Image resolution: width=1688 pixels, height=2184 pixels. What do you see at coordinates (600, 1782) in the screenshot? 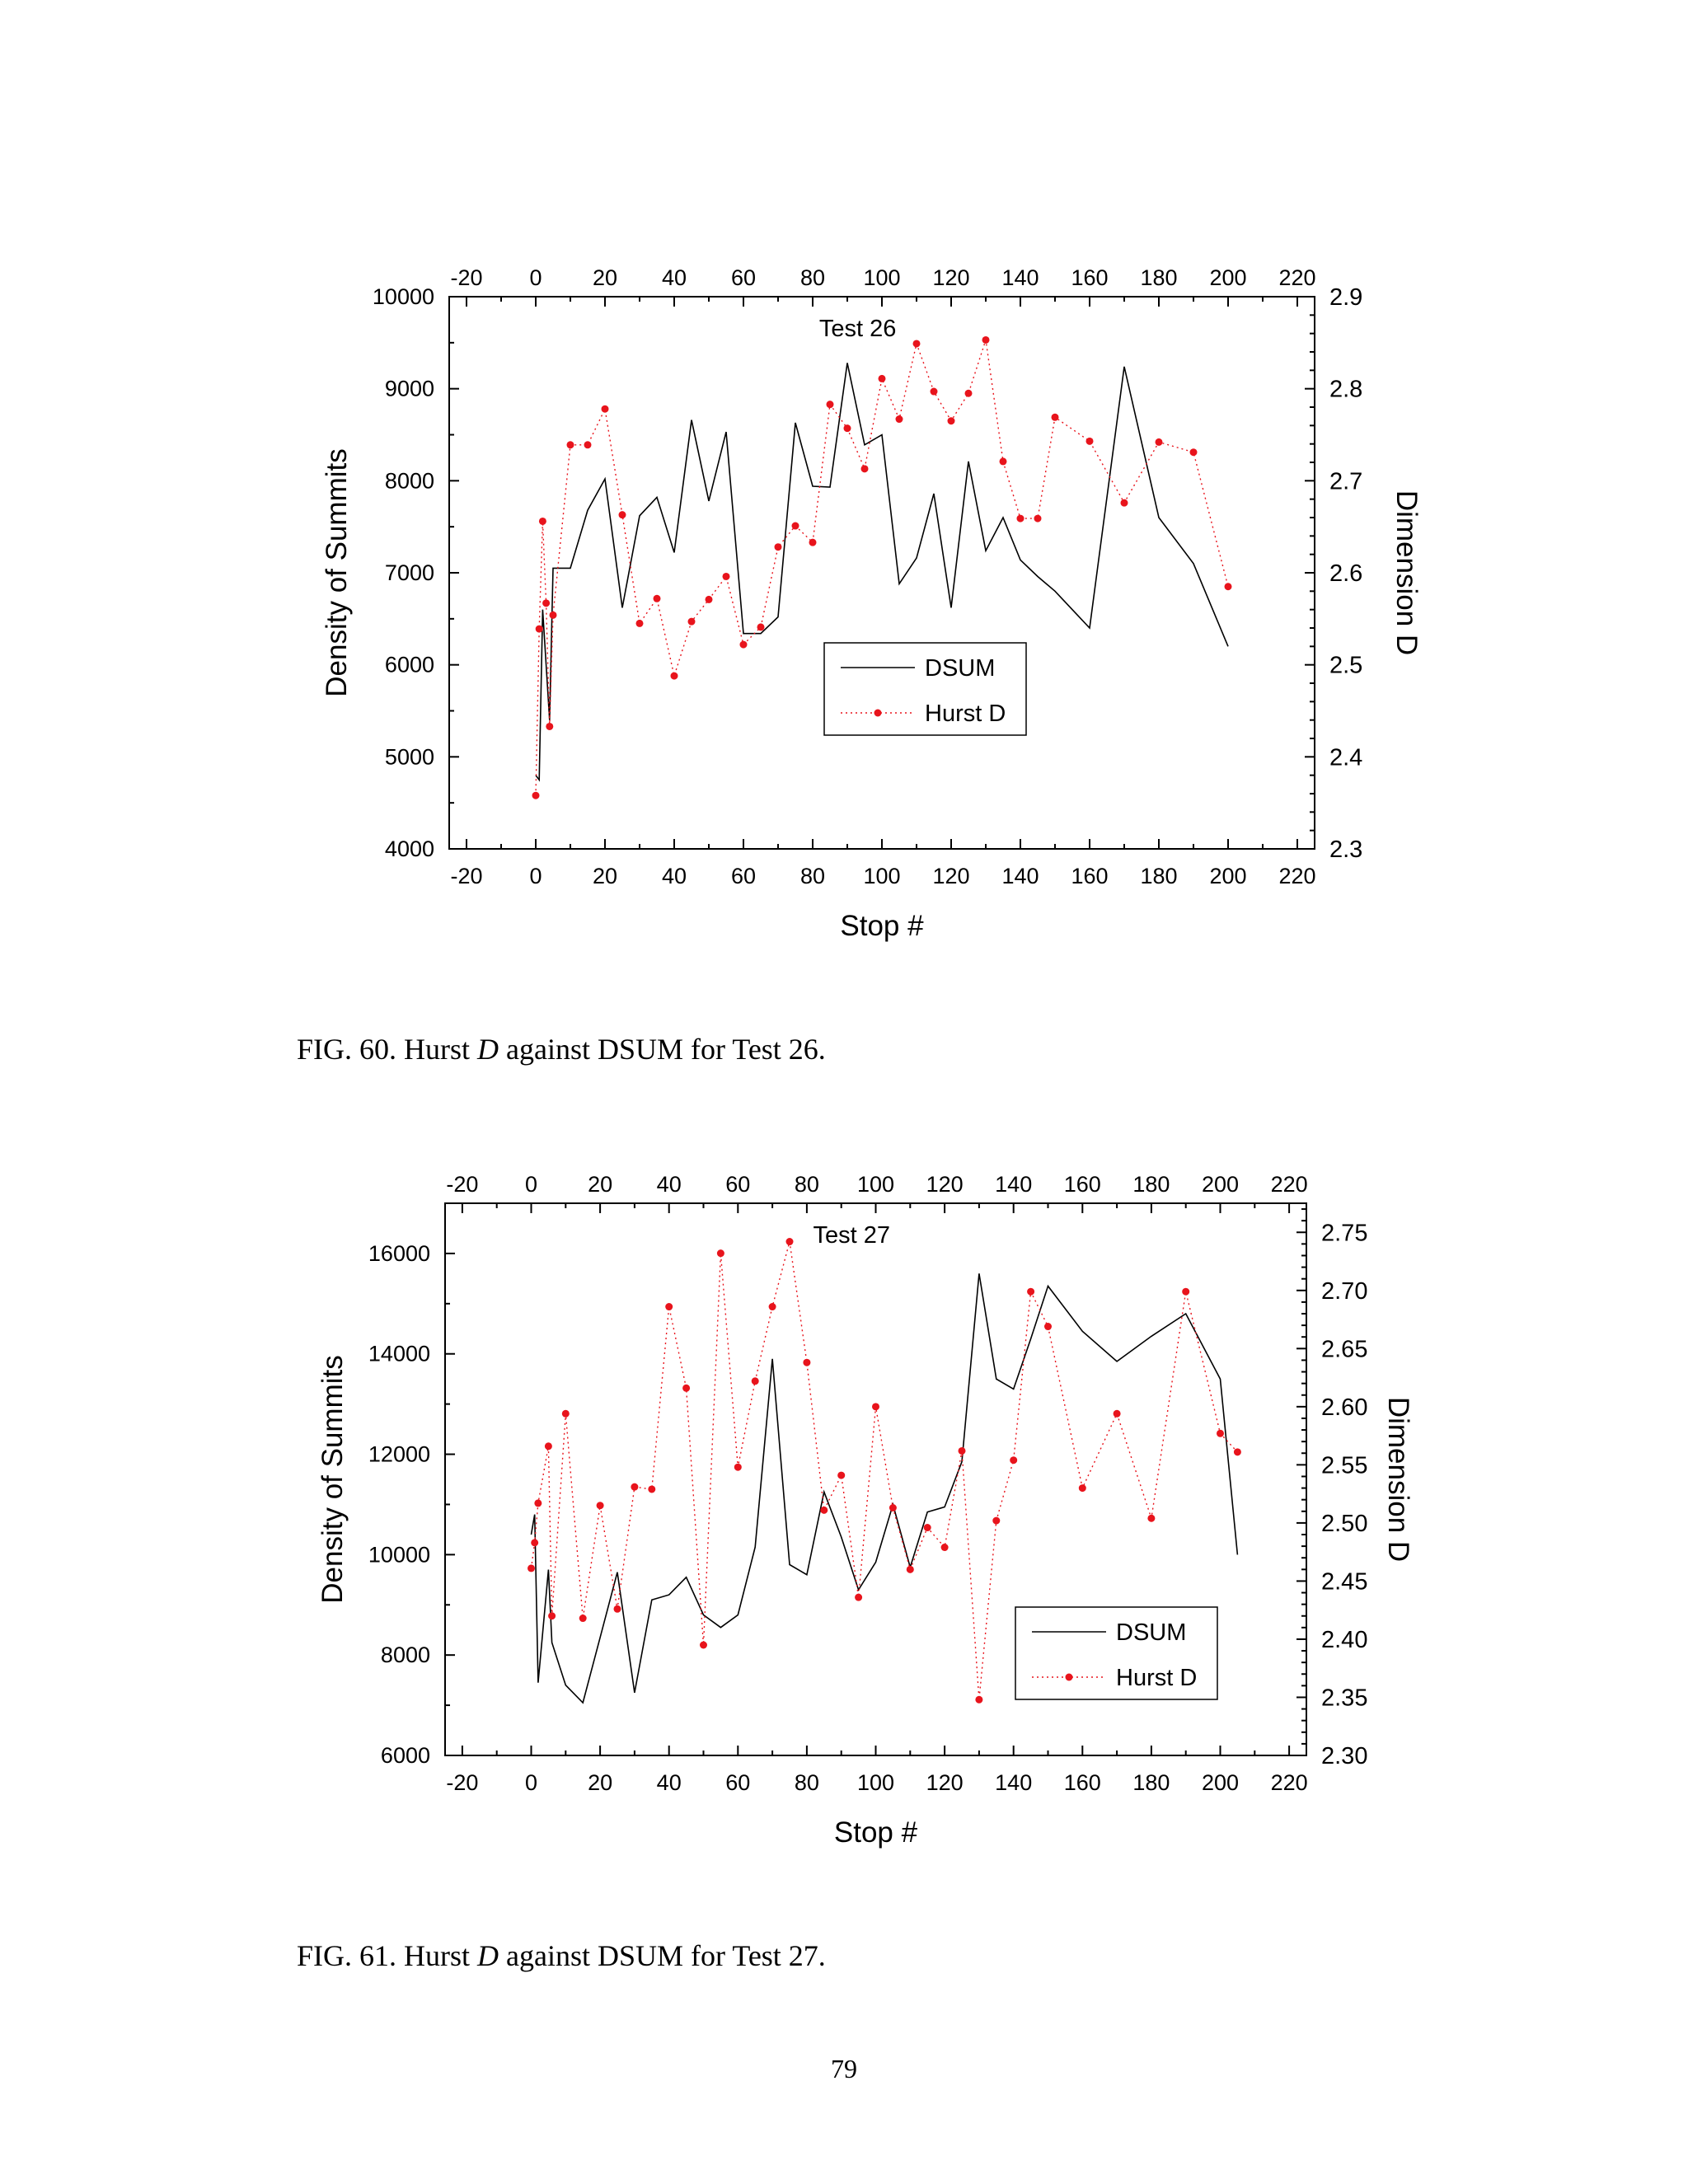
I see `x-tick-label: 20` at bounding box center [600, 1782].